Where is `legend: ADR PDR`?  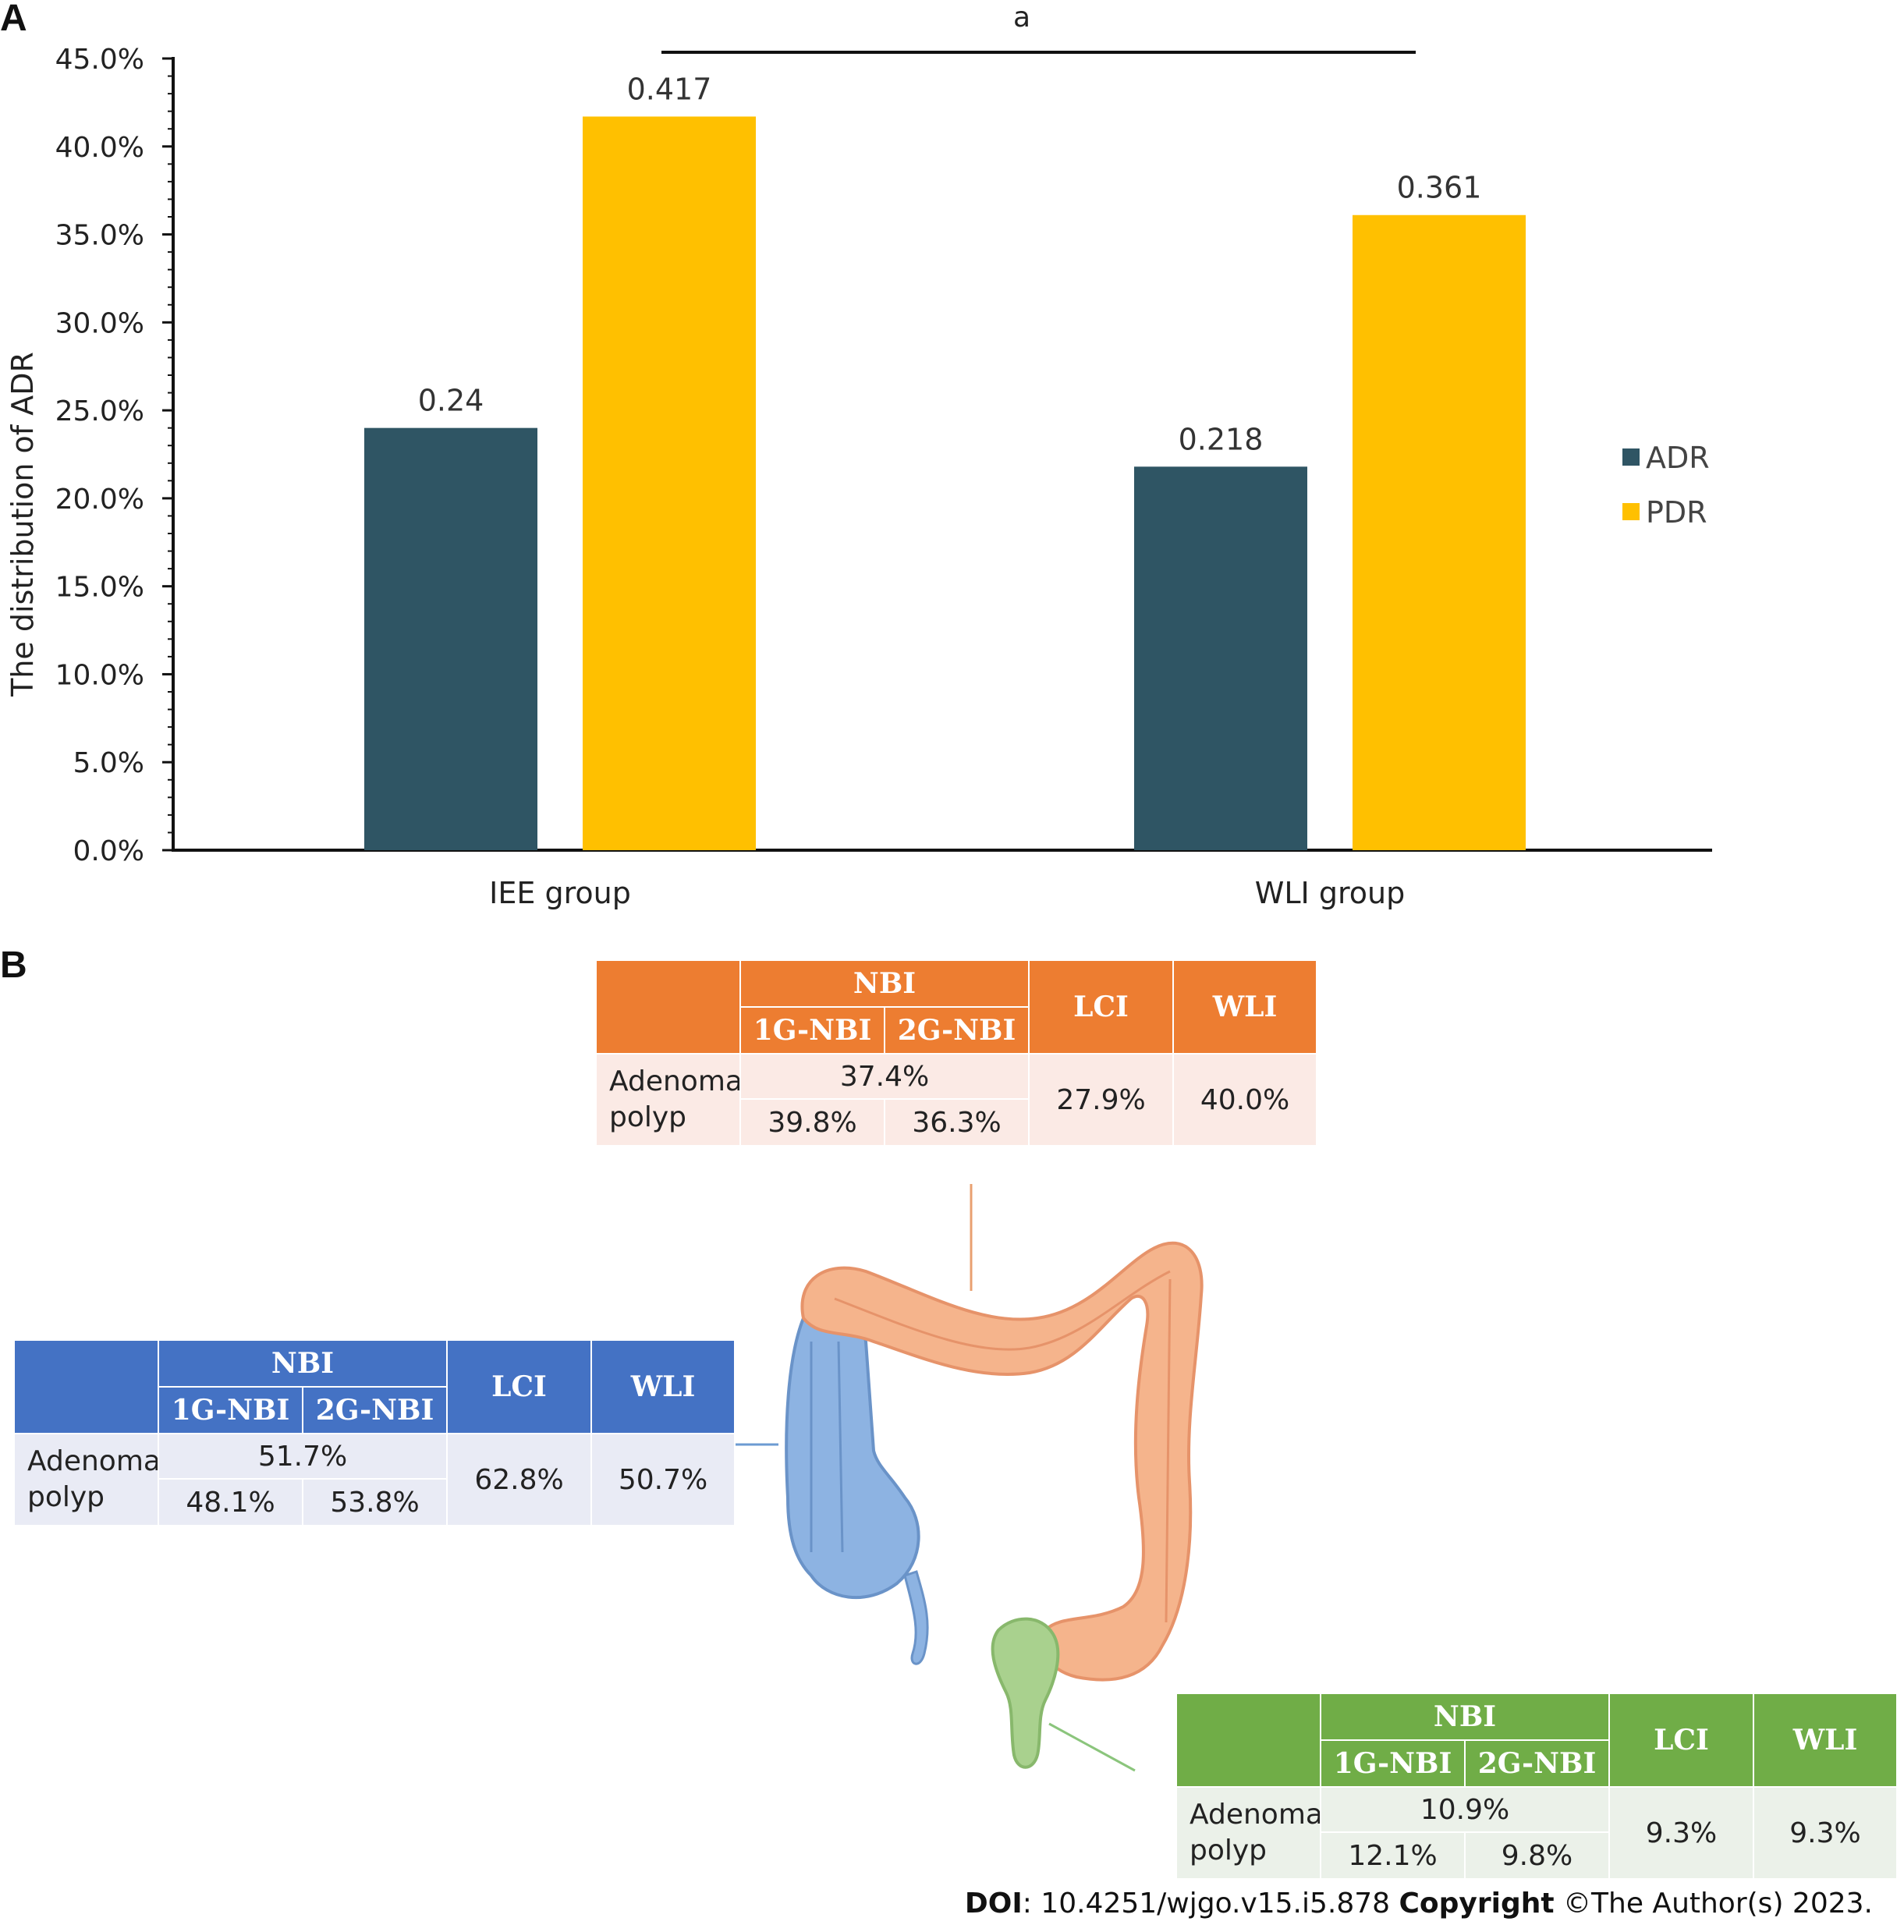 legend: ADR PDR is located at coordinates (1666, 486).